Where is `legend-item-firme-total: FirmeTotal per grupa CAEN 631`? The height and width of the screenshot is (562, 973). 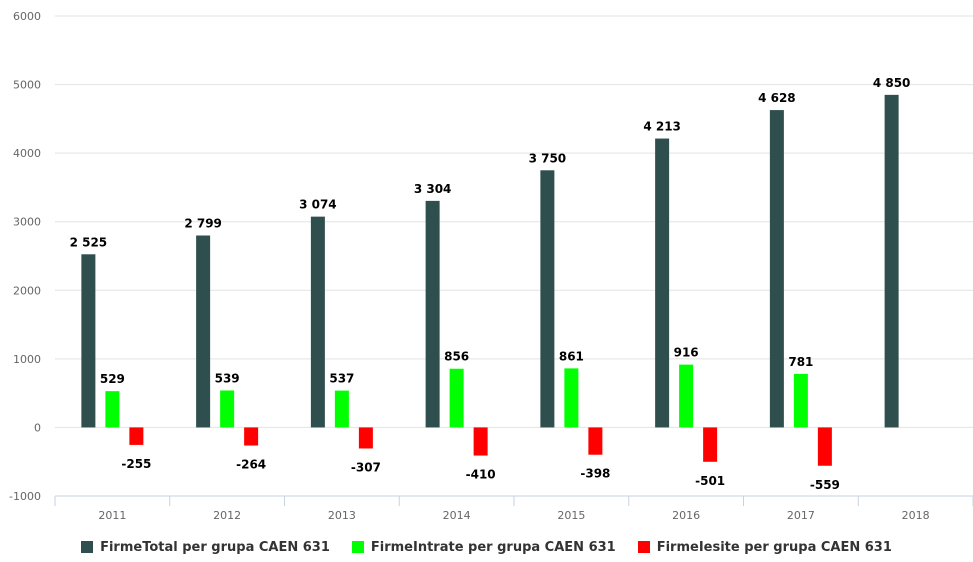
legend-item-firme-total: FirmeTotal per grupa CAEN 631 is located at coordinates (205, 547).